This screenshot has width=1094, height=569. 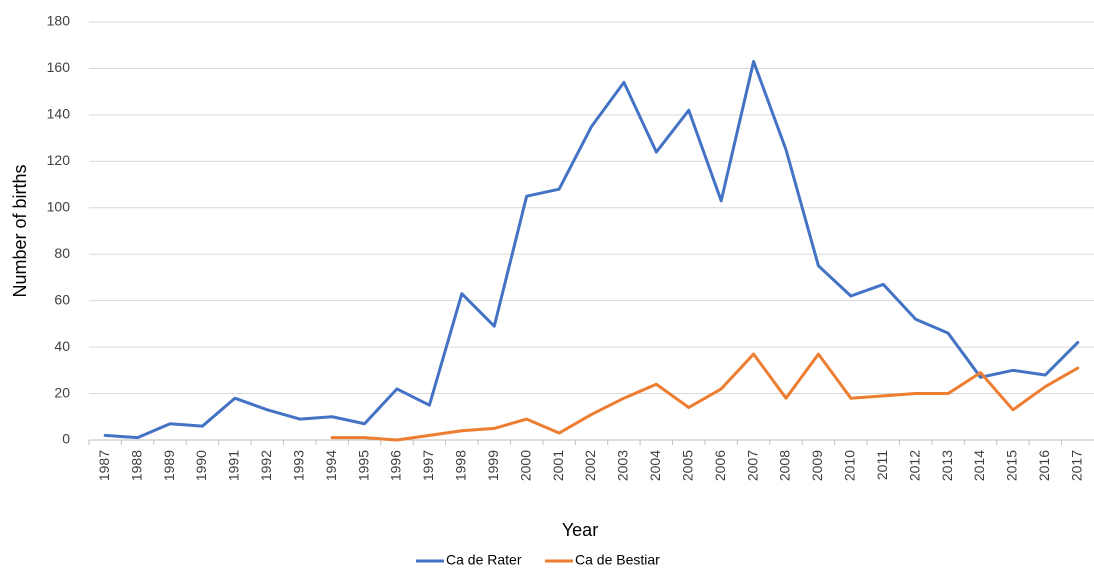 What do you see at coordinates (525, 465) in the screenshot?
I see `x-tick-label: 2000` at bounding box center [525, 465].